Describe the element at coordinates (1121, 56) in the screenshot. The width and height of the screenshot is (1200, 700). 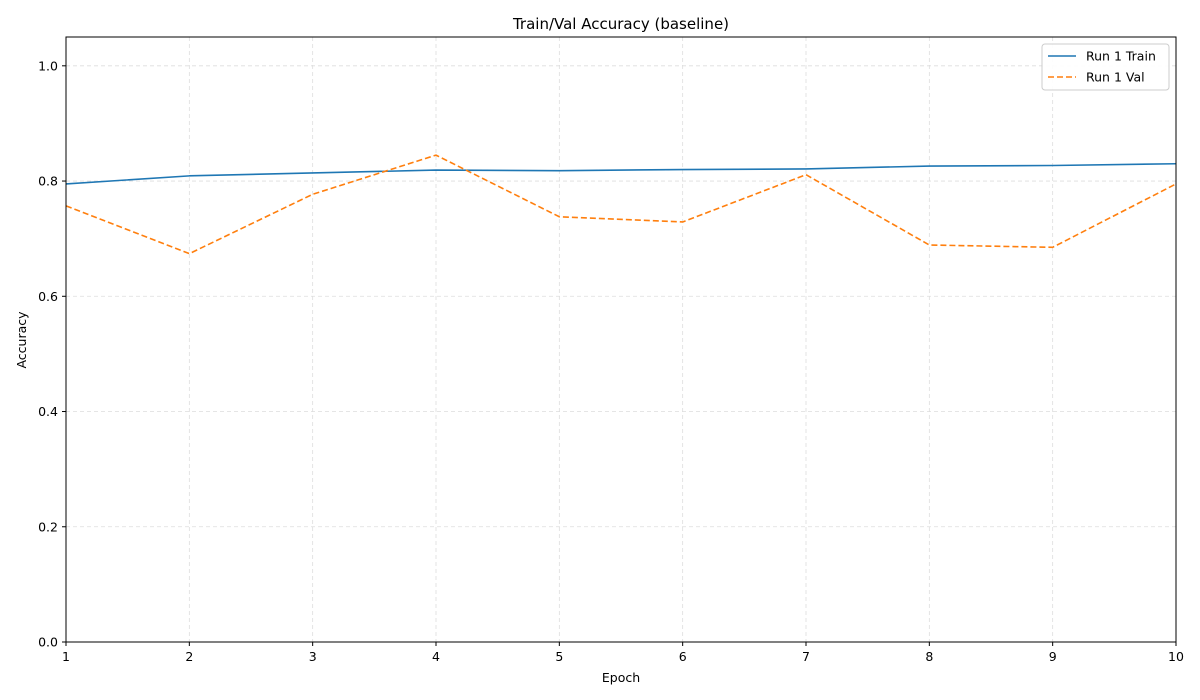
I see `legend-label-train: Run 1 Train` at that location.